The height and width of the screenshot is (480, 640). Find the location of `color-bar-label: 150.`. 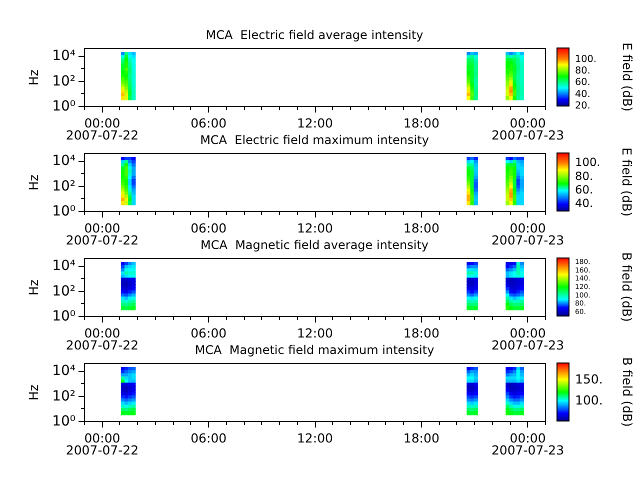

color-bar-label: 150. is located at coordinates (589, 379).